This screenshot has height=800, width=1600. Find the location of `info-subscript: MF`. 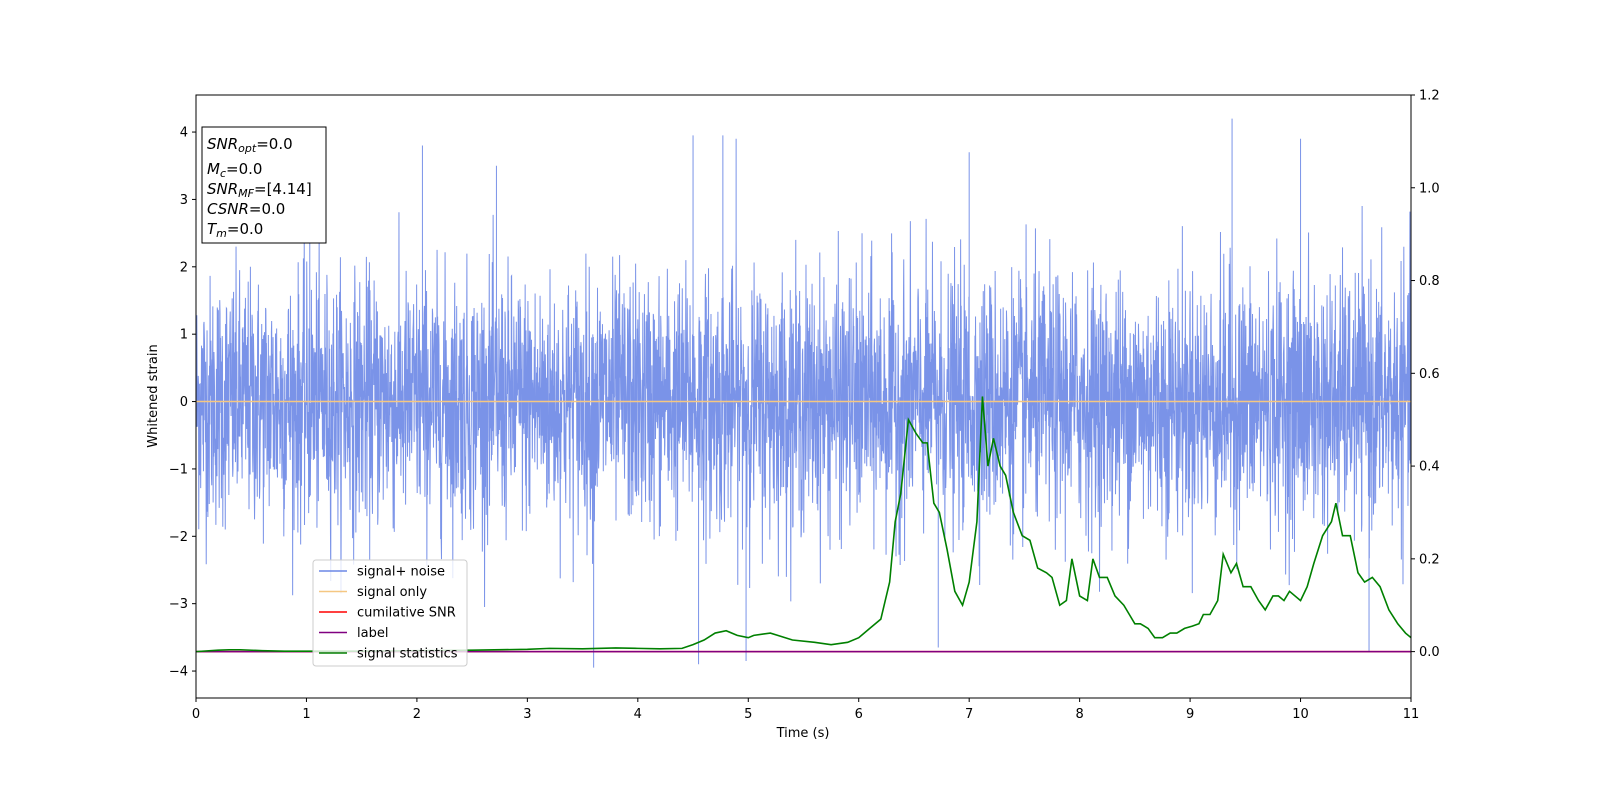

info-subscript: MF is located at coordinates (246, 193).